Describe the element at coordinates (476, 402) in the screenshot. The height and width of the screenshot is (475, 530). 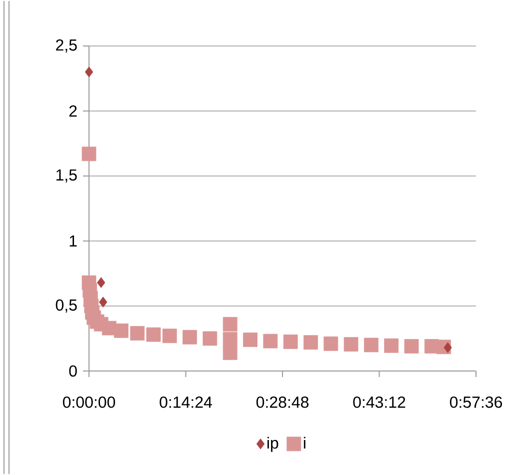
I see `x-tick-label: 0:57:36` at that location.